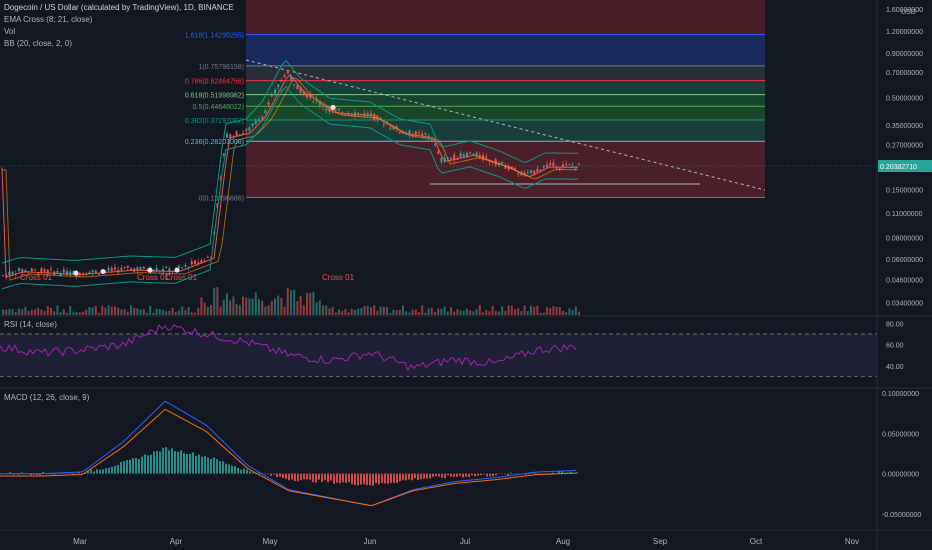  Describe the element at coordinates (38, 43) in the screenshot. I see `indicator-bb: BB (20, close, 2, 0)` at that location.